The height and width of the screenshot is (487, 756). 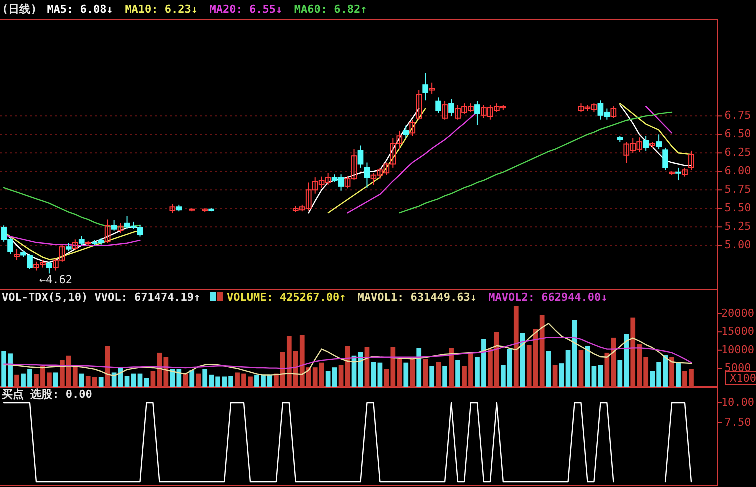 What do you see at coordinates (56, 280) in the screenshot?
I see `annotation: ←4.62` at bounding box center [56, 280].